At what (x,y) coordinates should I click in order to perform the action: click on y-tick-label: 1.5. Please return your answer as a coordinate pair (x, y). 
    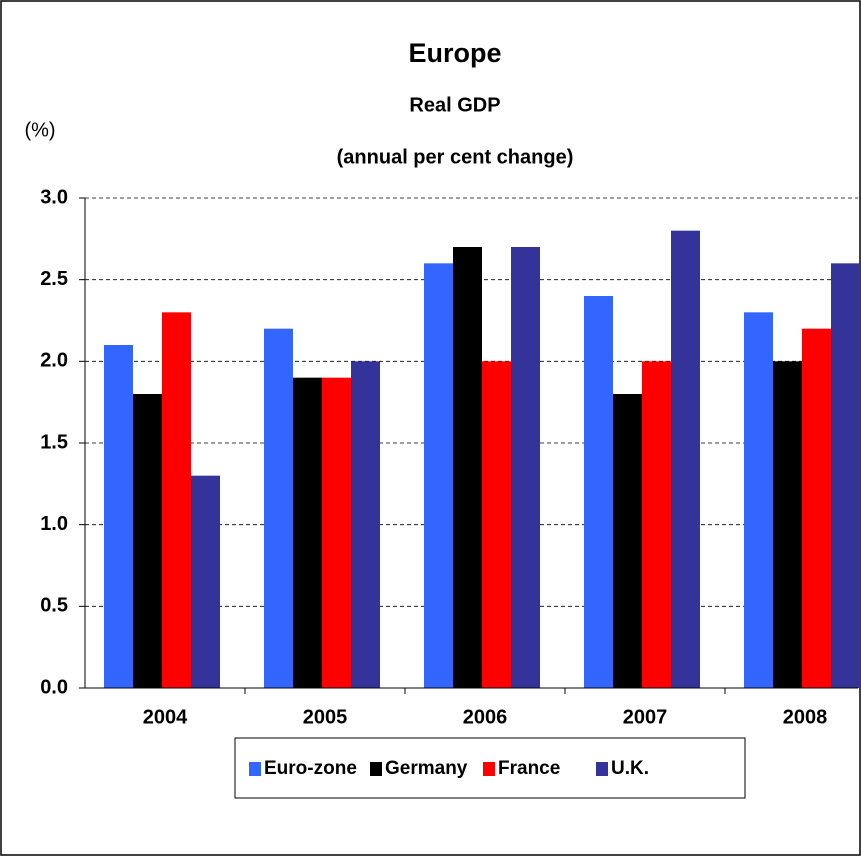
    Looking at the image, I should click on (54, 442).